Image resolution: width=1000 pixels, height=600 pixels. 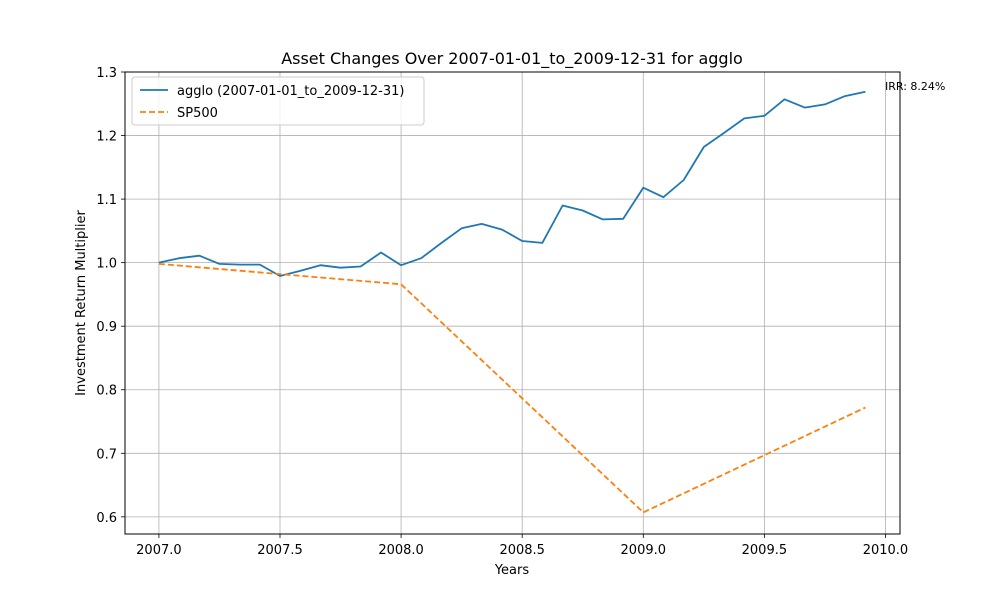 What do you see at coordinates (81, 303) in the screenshot?
I see `y-axis-label: Investment Return Multiplier` at bounding box center [81, 303].